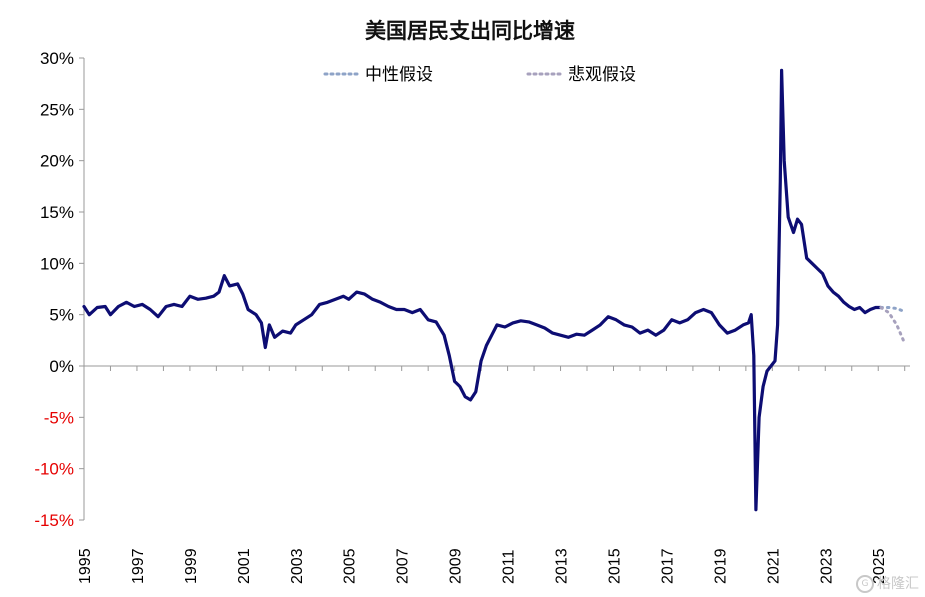 The height and width of the screenshot is (597, 925). Describe the element at coordinates (61, 315) in the screenshot. I see `y-tick-label: 5%` at that location.